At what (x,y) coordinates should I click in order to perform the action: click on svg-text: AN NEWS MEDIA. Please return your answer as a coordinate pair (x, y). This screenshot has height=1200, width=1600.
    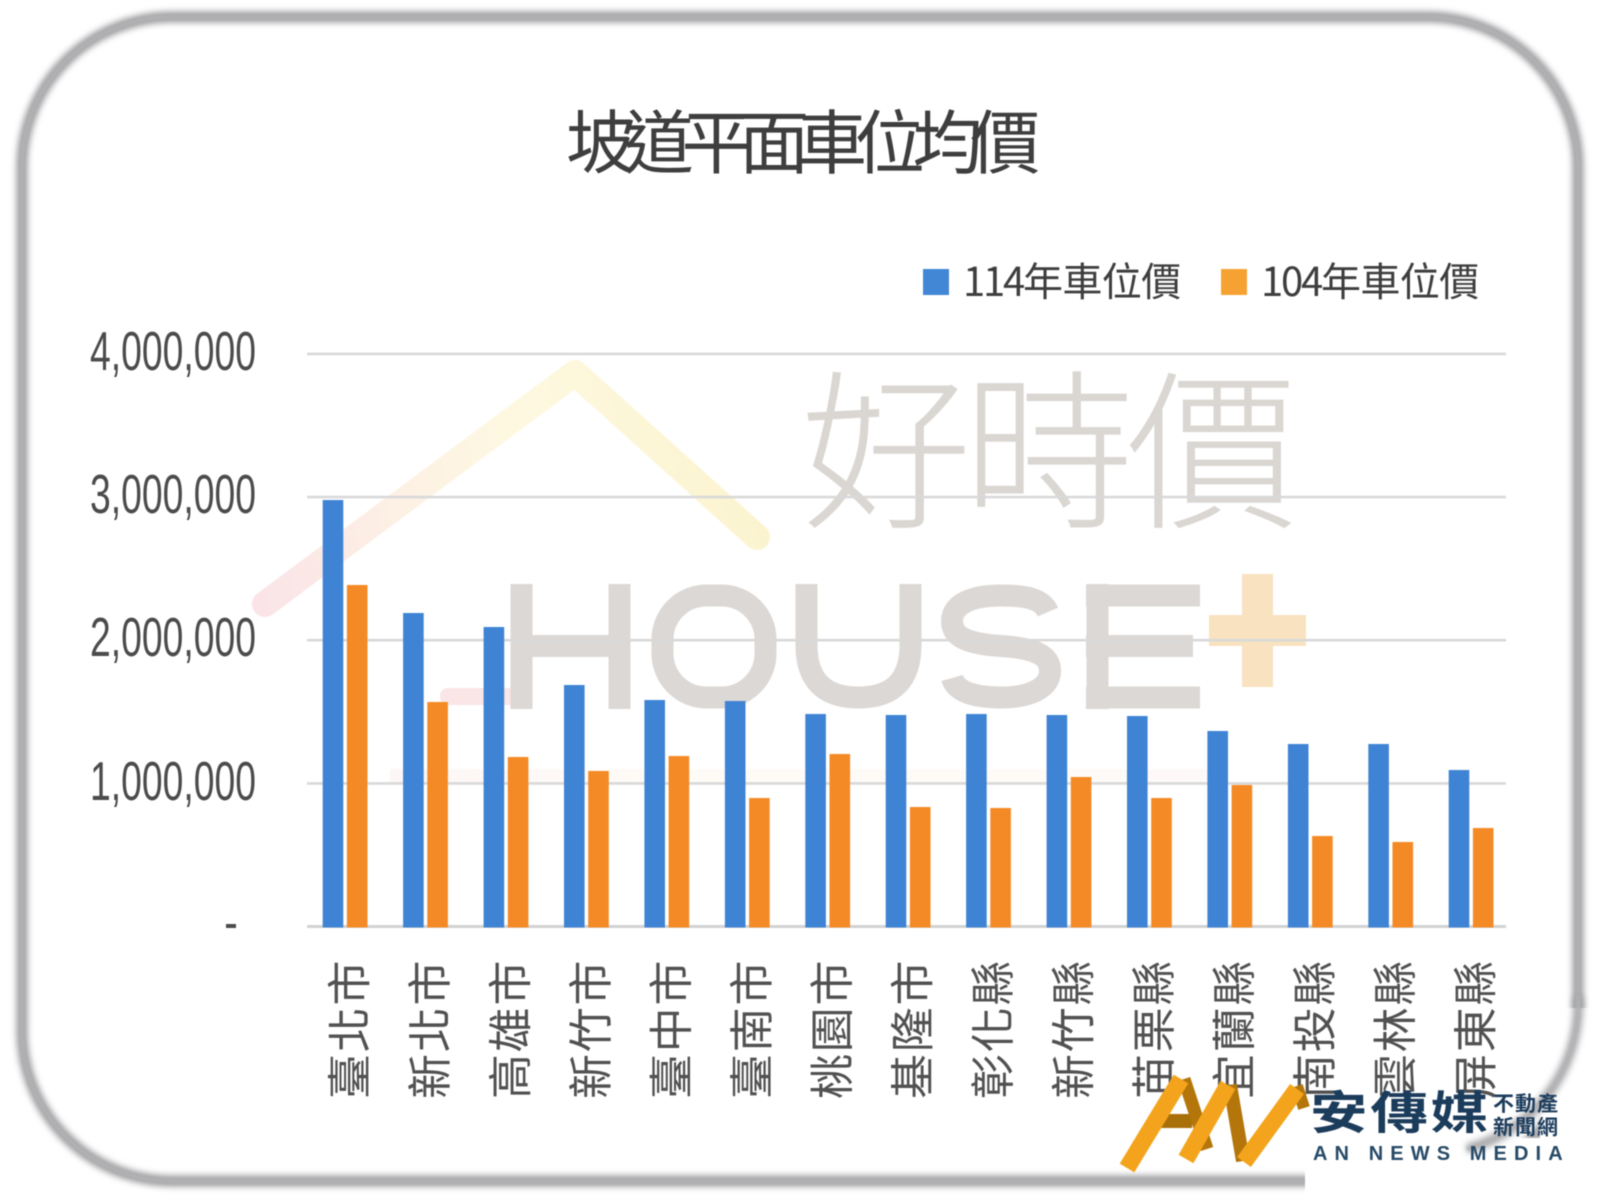
    Looking at the image, I should click on (1441, 1154).